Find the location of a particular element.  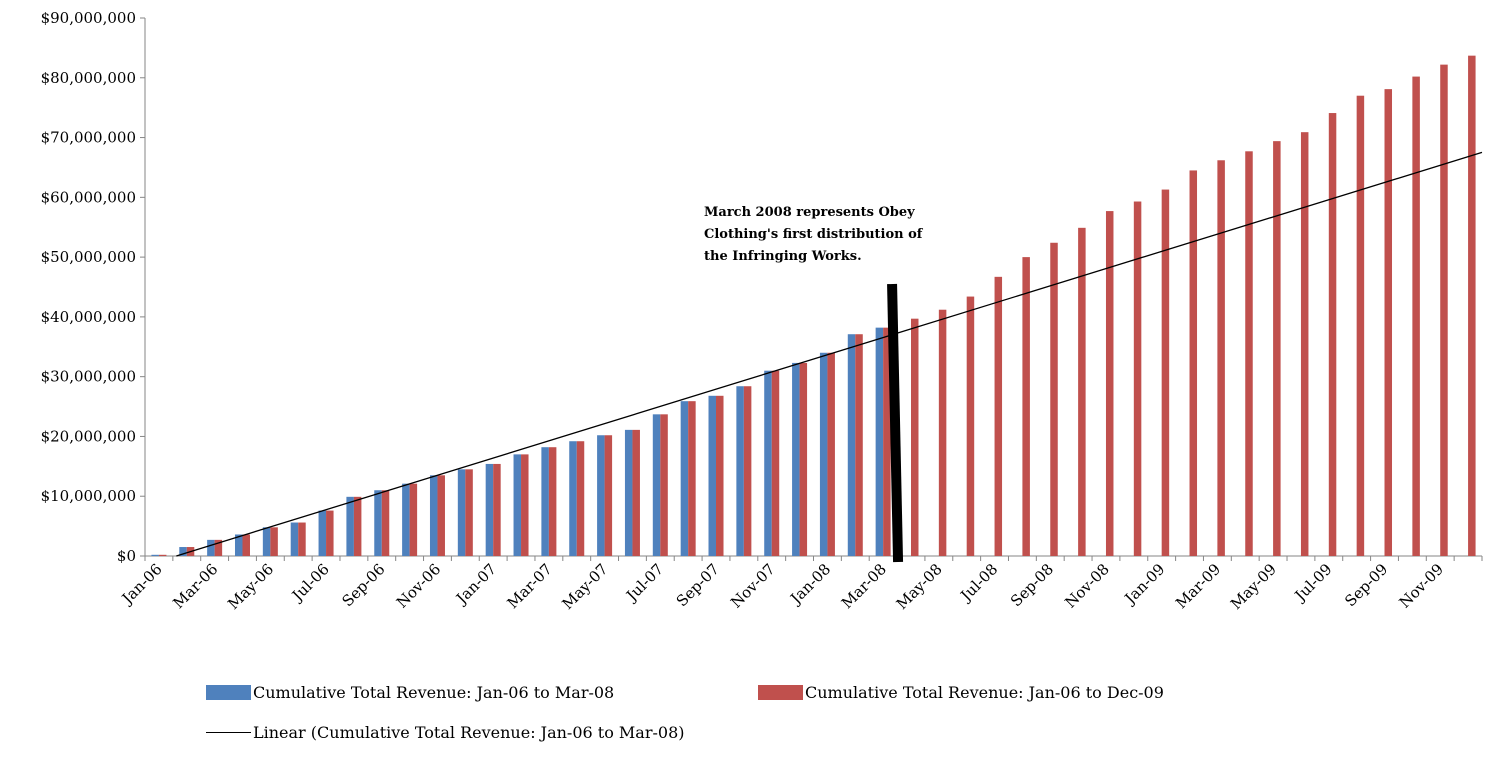

y-tick-label: $60,000,000 is located at coordinates (88, 197).